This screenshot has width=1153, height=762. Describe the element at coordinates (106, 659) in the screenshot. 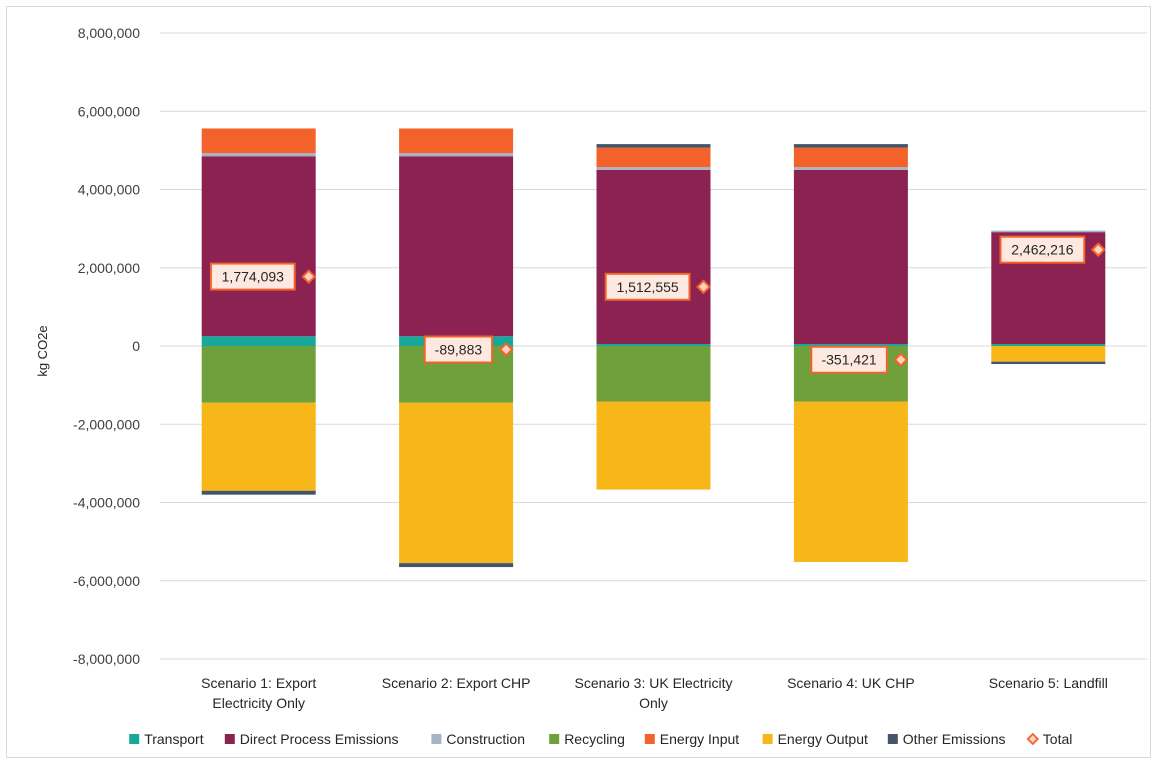

I see `y-tick-label: -8,000,000` at that location.